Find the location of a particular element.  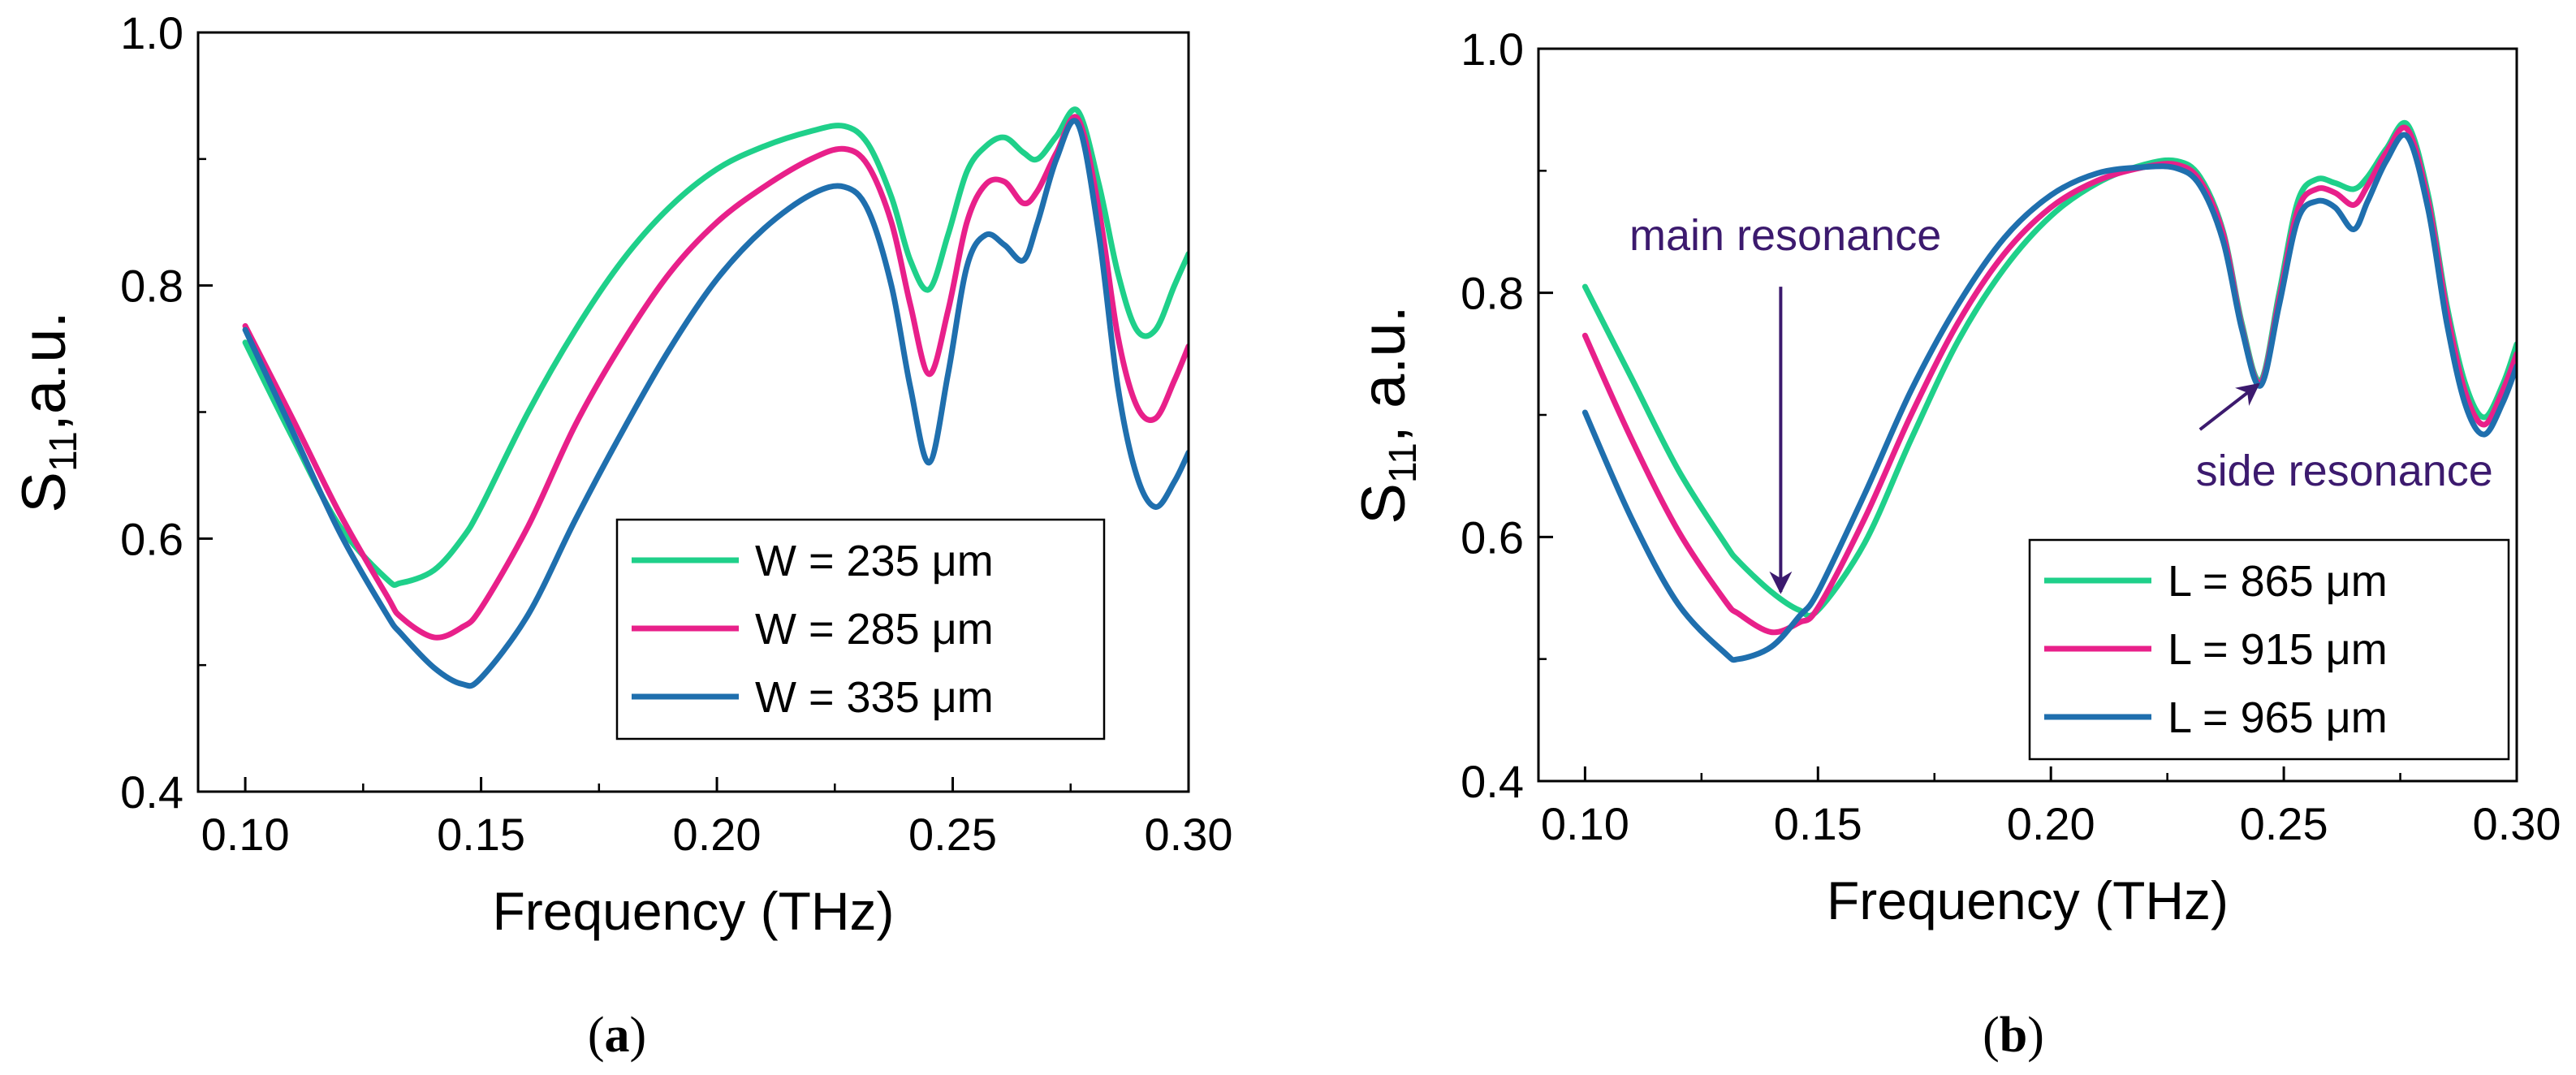

legend: L = 865 μm L = 915 μm L = 965 μm is located at coordinates (2269, 649).